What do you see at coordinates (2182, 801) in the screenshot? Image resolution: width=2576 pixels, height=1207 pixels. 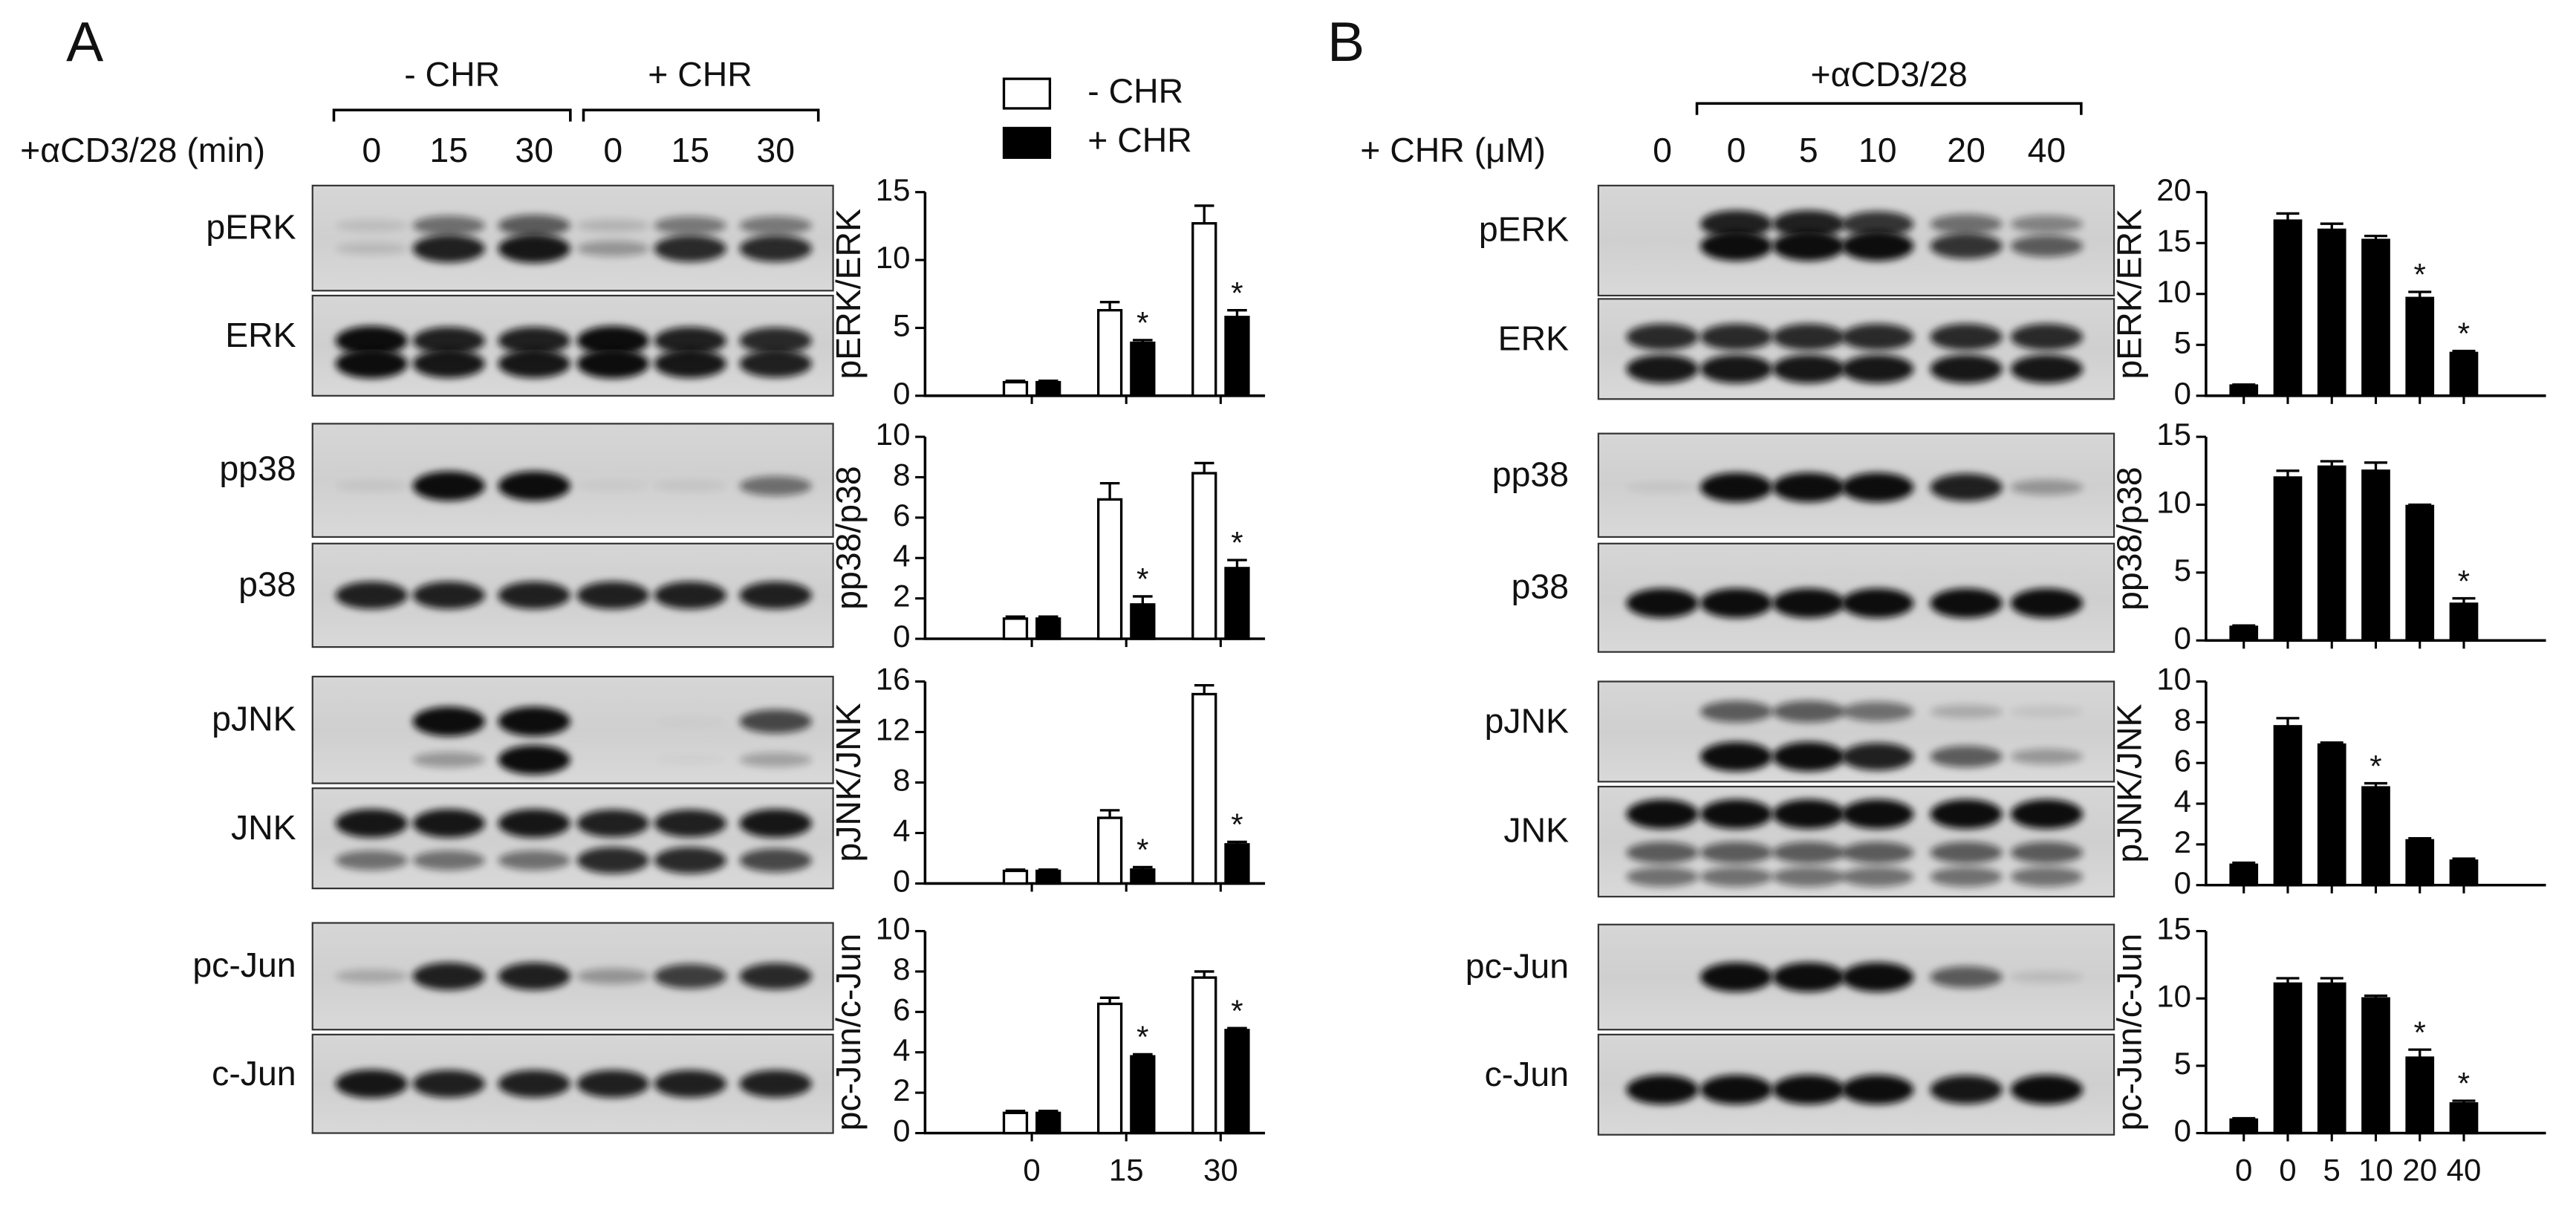 I see `y-tick-label: 4` at bounding box center [2182, 801].